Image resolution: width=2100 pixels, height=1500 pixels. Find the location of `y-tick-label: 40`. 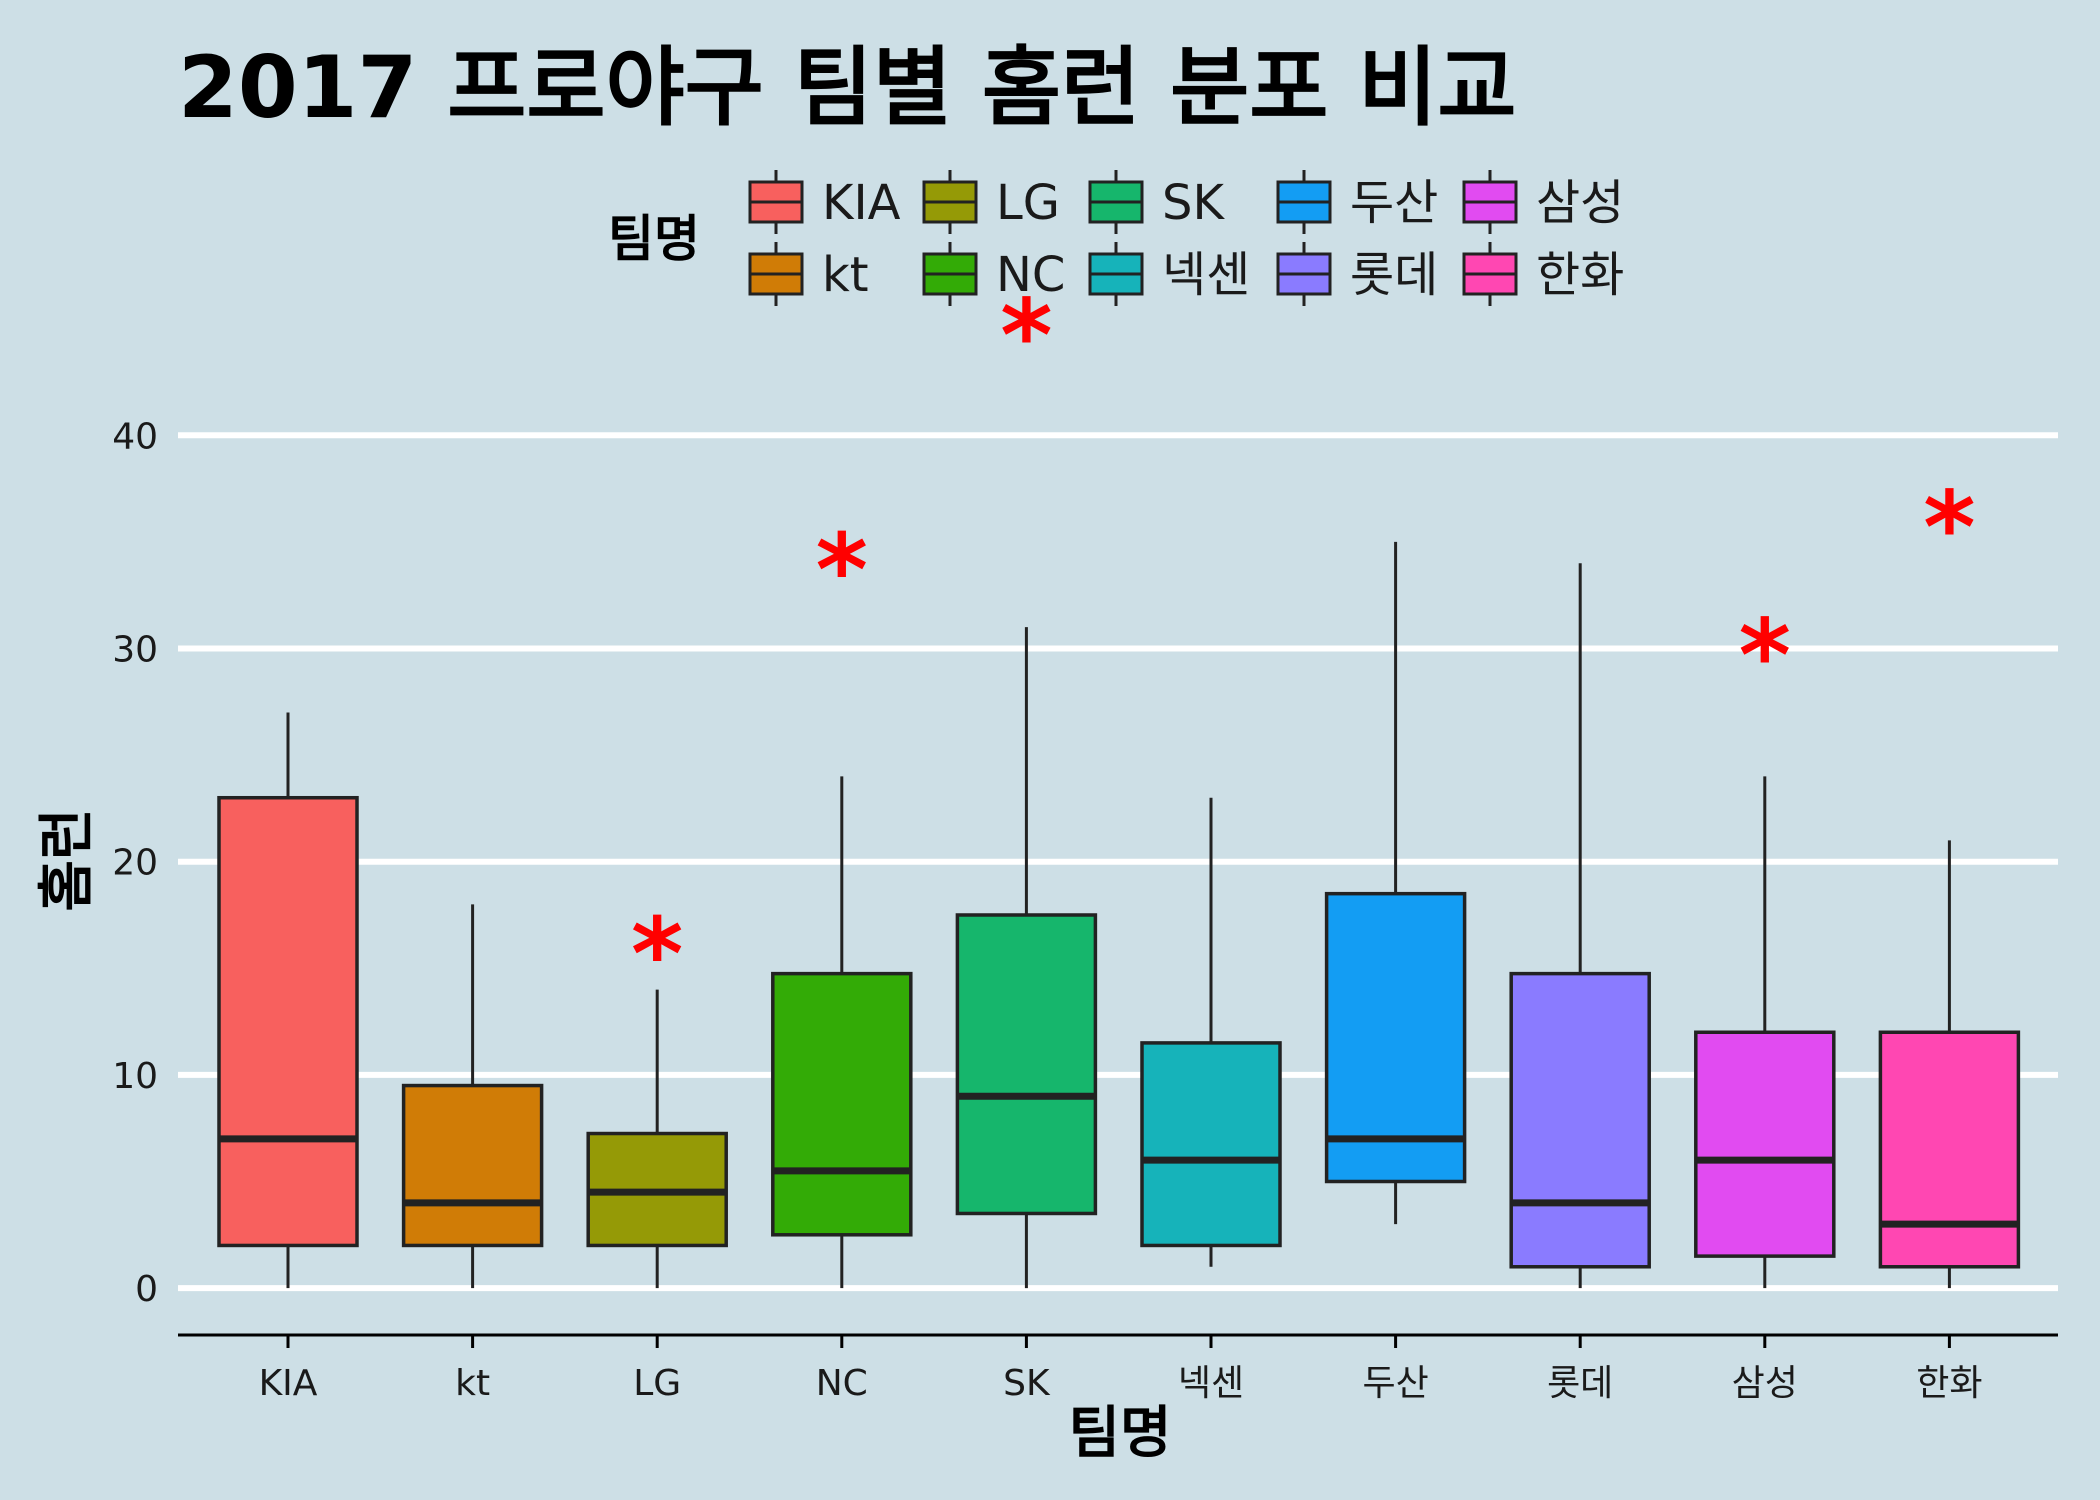

y-tick-label: 40 is located at coordinates (135, 436).